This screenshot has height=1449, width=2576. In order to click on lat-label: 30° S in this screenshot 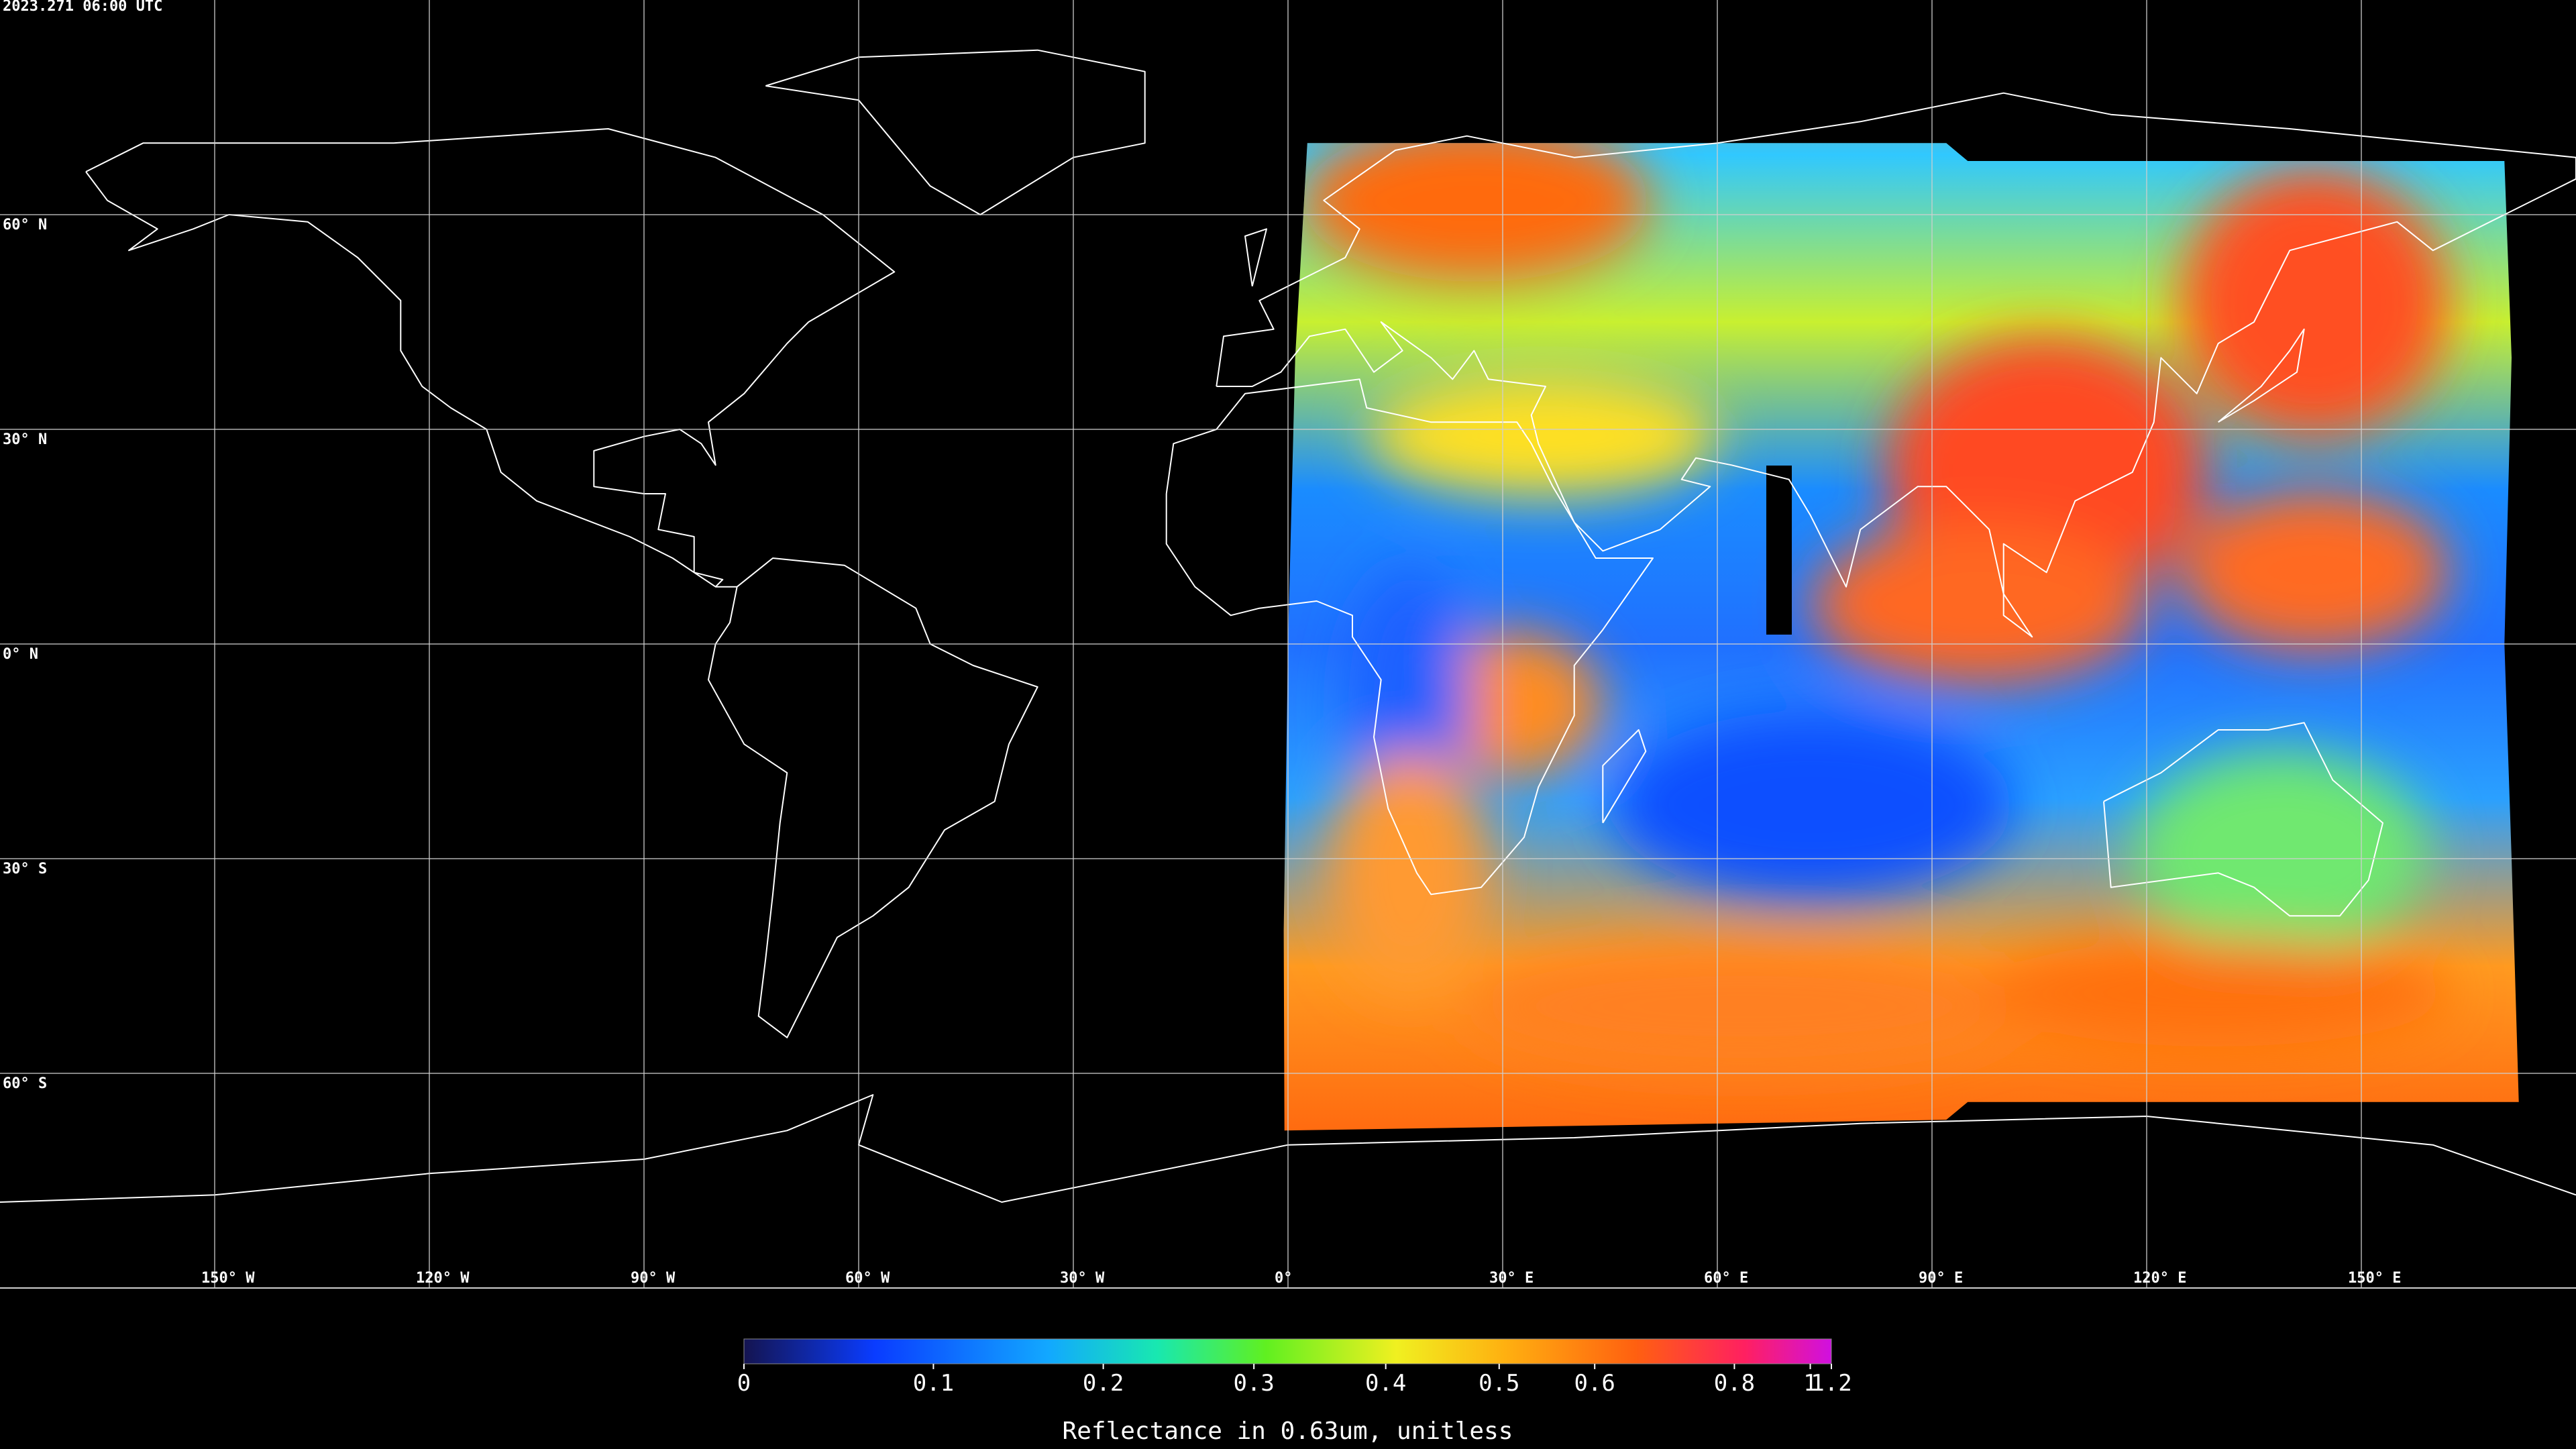, I will do `click(25, 869)`.